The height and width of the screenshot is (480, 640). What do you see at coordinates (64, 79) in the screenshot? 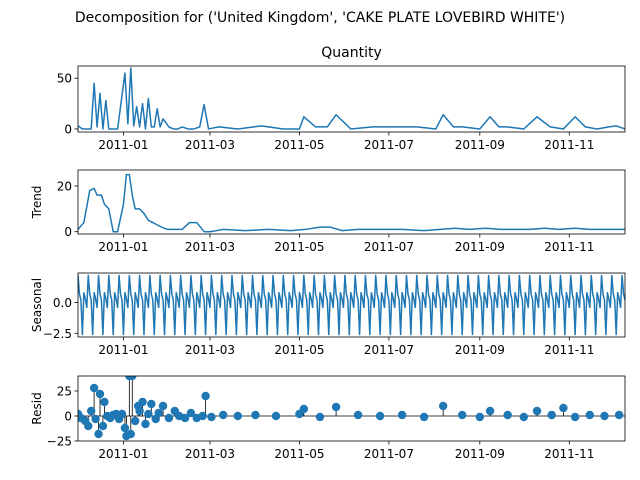
I see `y-tick-label: 50` at bounding box center [64, 79].